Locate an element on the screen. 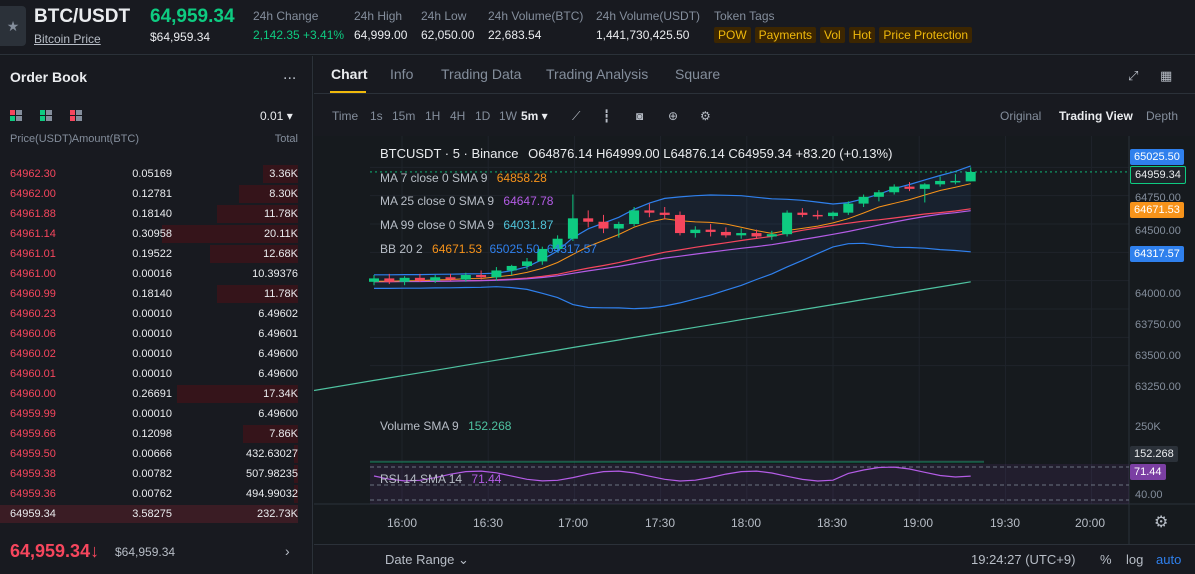  order-total: 10.39376 is located at coordinates (275, 274).